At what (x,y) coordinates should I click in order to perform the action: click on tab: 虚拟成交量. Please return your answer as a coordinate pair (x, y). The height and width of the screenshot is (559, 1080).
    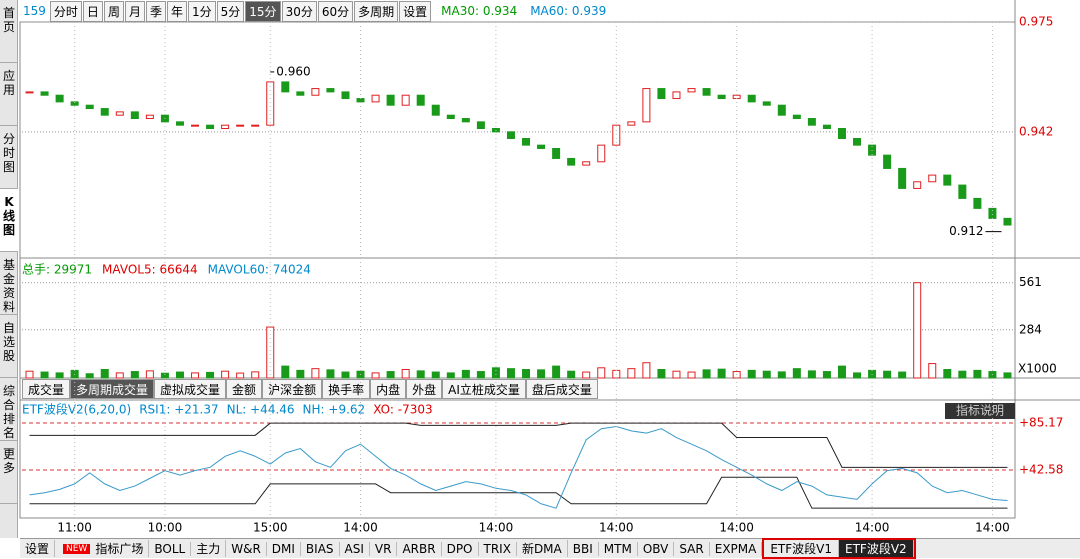
    Looking at the image, I should click on (190, 389).